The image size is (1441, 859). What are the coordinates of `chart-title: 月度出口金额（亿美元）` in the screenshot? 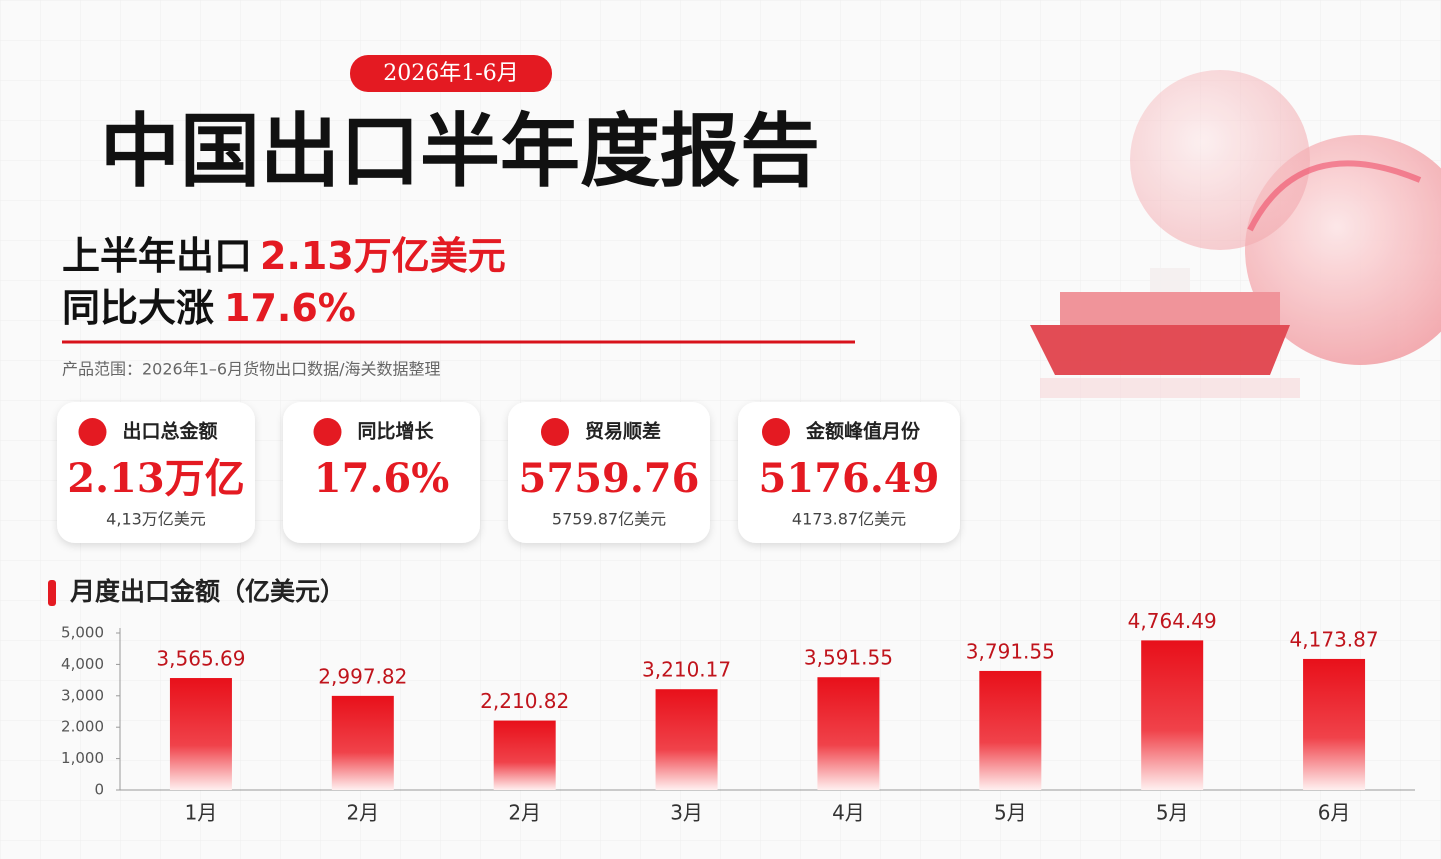 It's located at (207, 591).